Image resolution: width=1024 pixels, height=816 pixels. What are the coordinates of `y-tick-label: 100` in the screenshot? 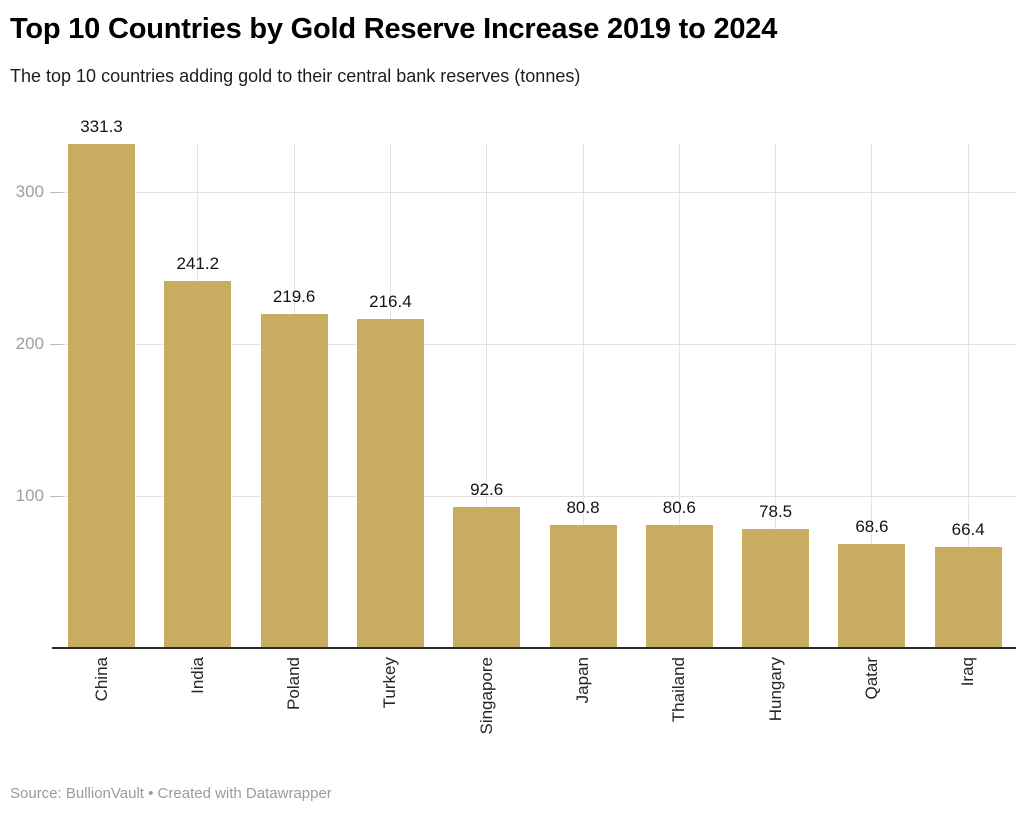 It's located at (29, 495).